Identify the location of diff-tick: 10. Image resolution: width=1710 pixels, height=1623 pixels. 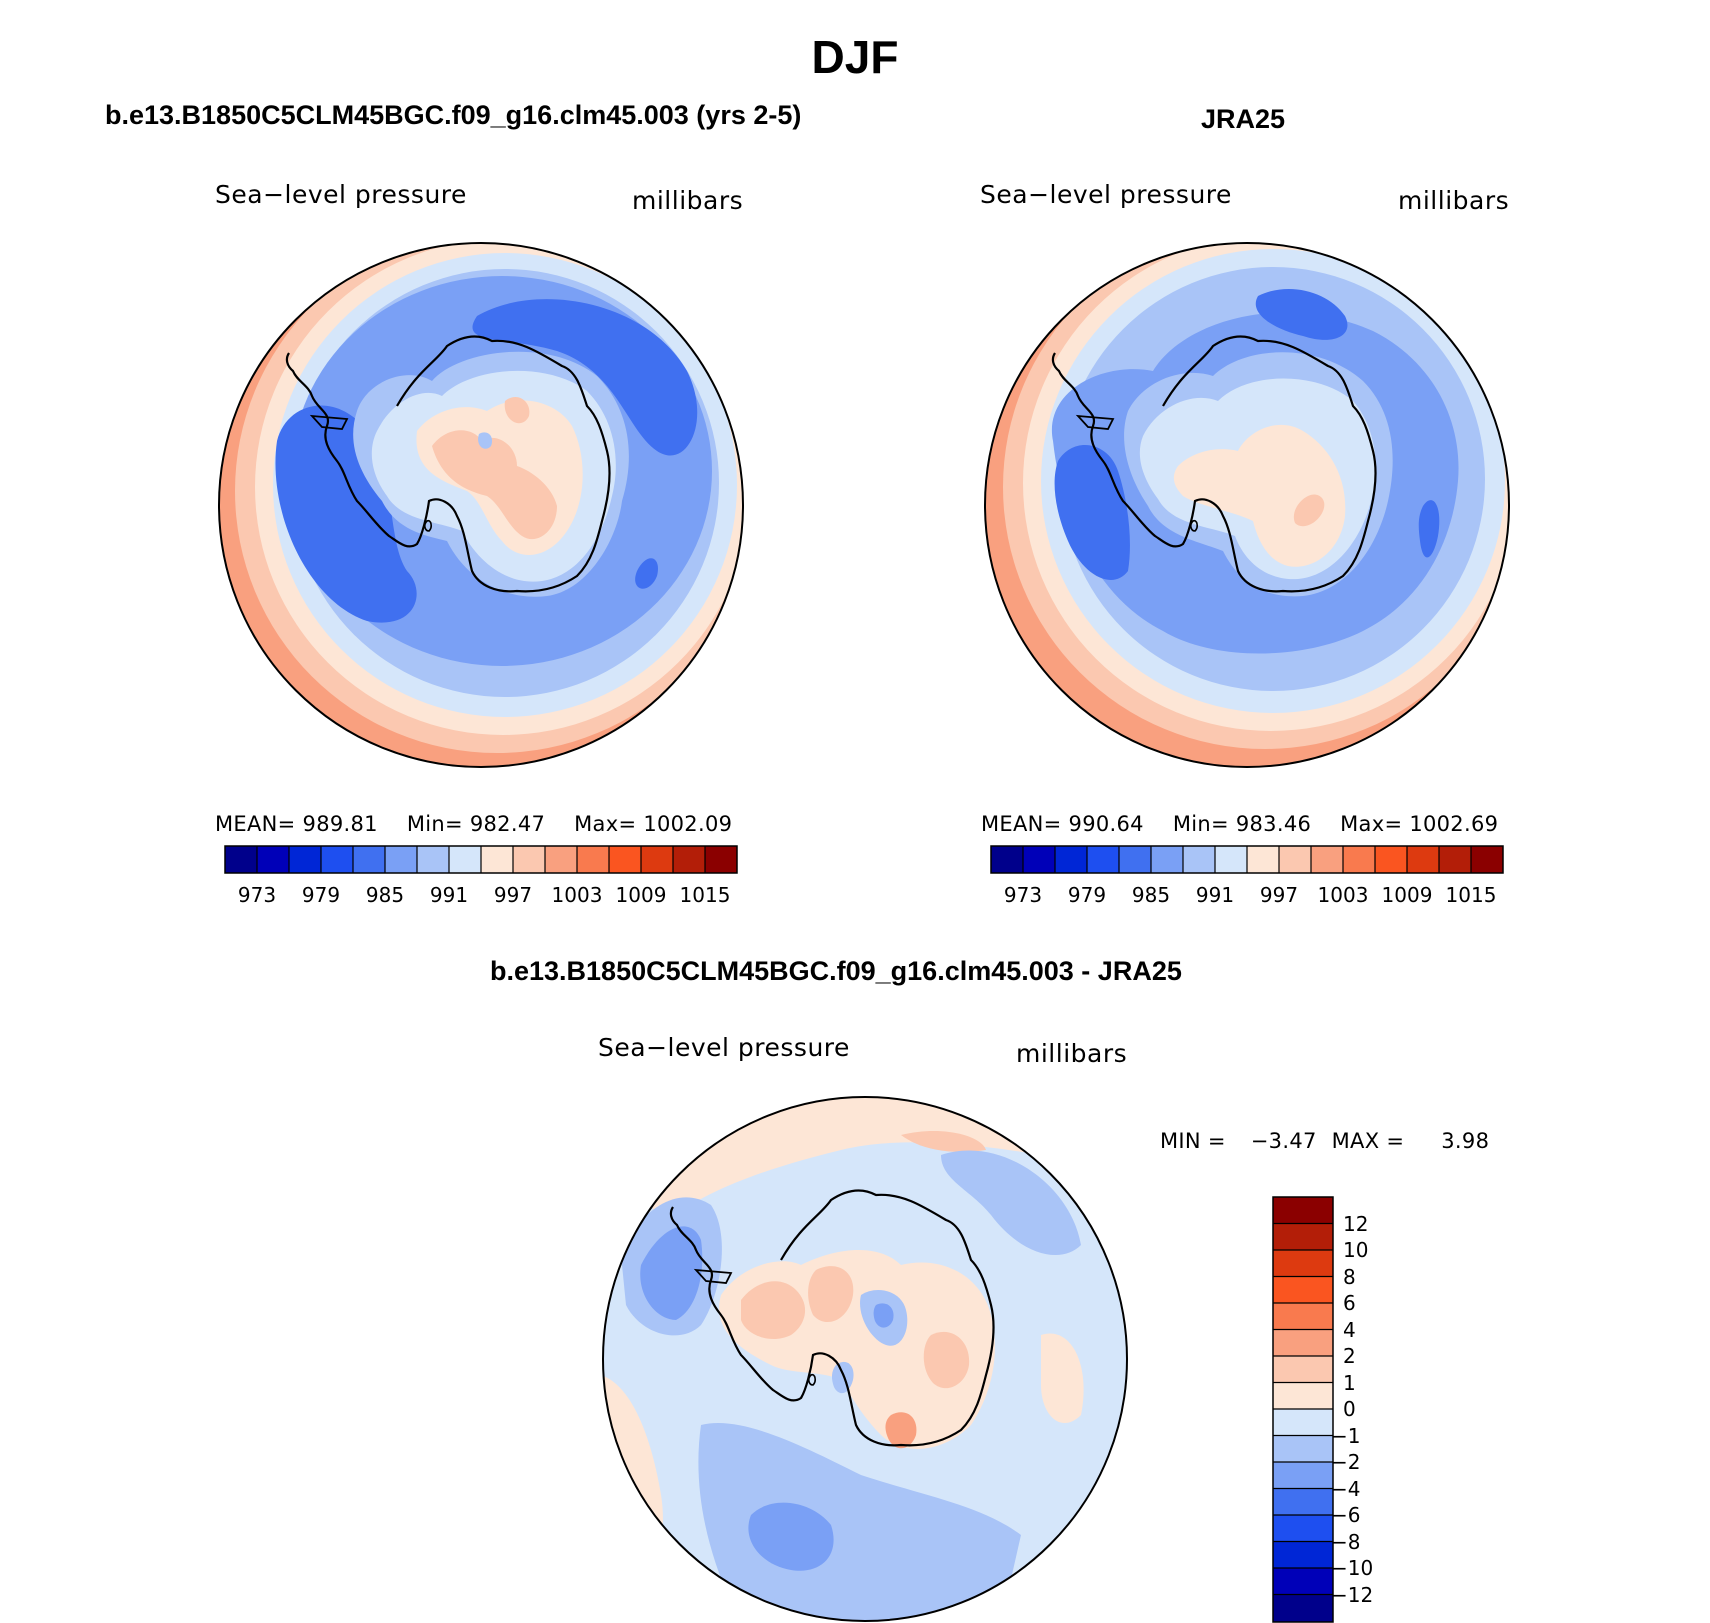
(1356, 1250).